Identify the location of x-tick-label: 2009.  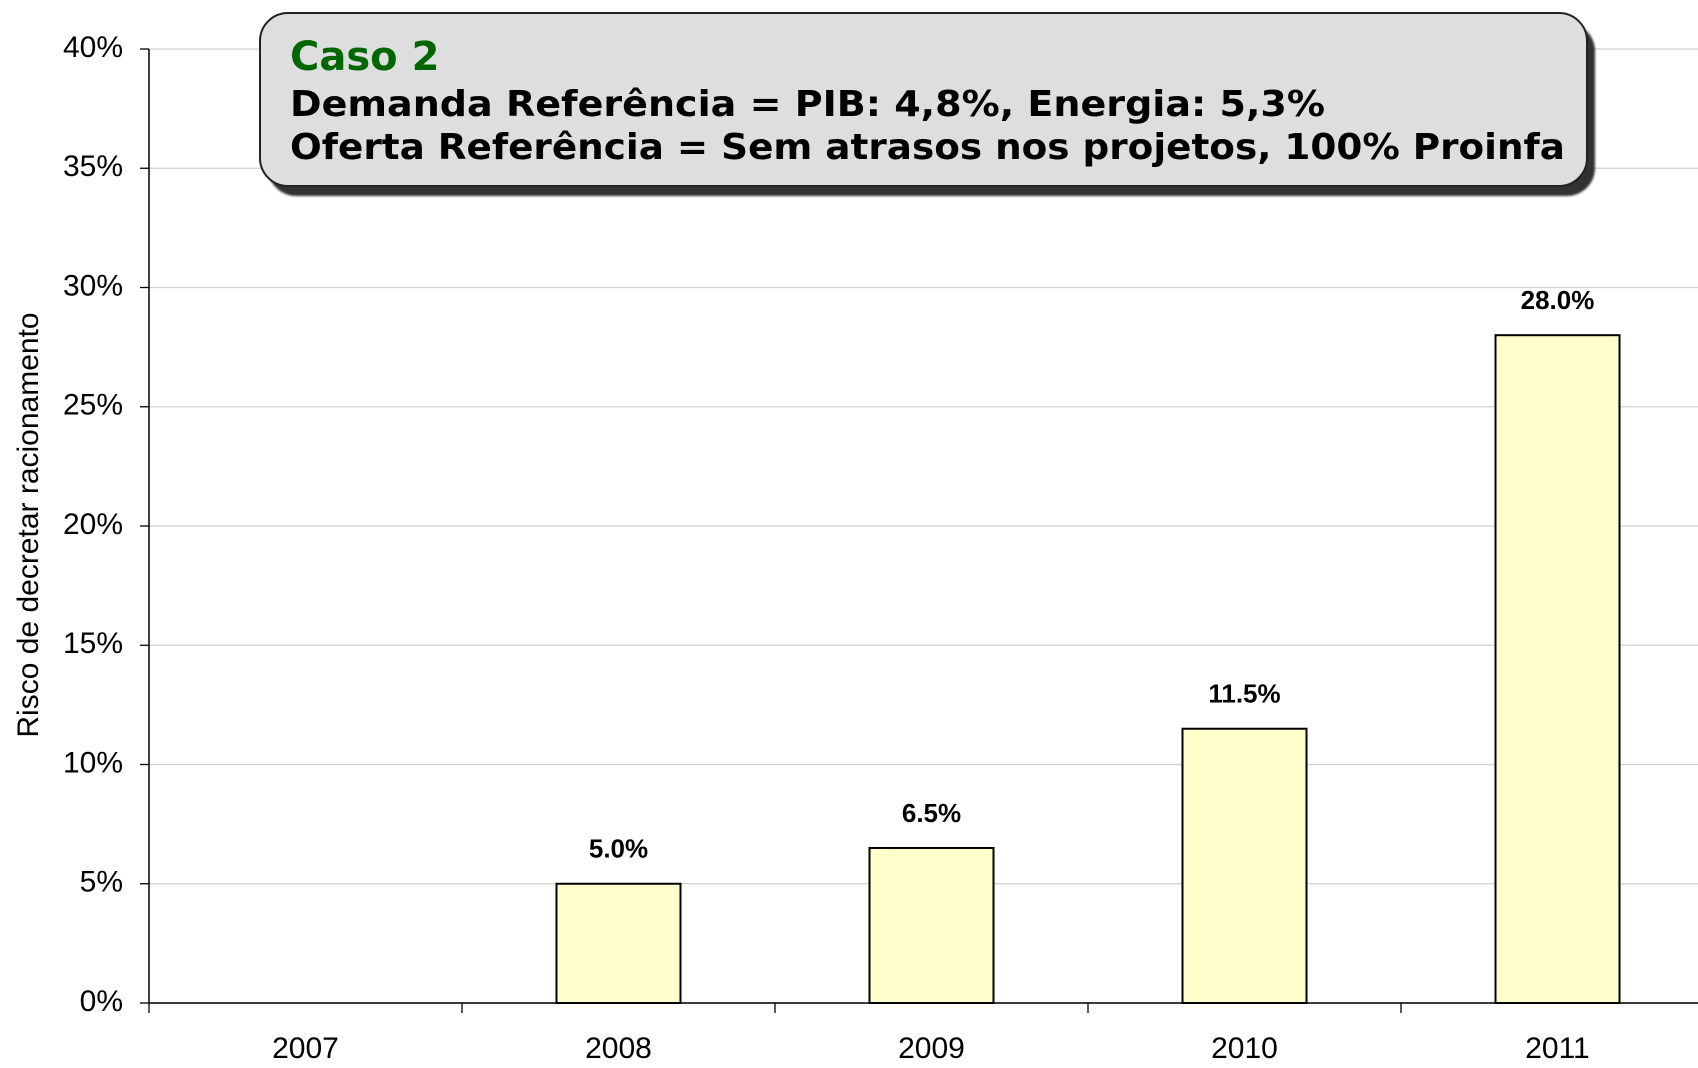
(931, 1048).